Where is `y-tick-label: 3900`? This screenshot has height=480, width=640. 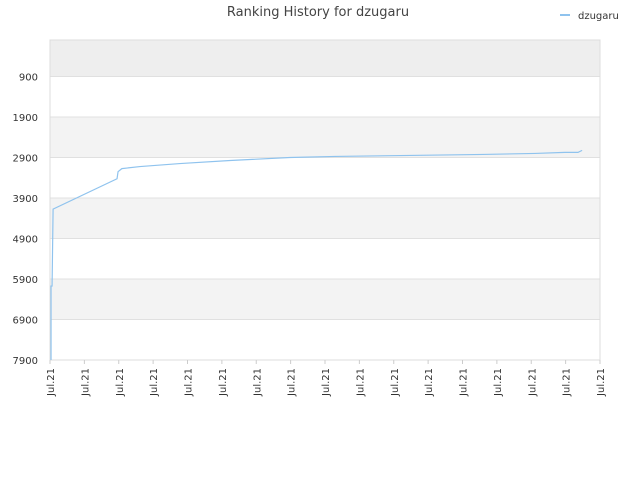
y-tick-label: 3900 is located at coordinates (25, 199).